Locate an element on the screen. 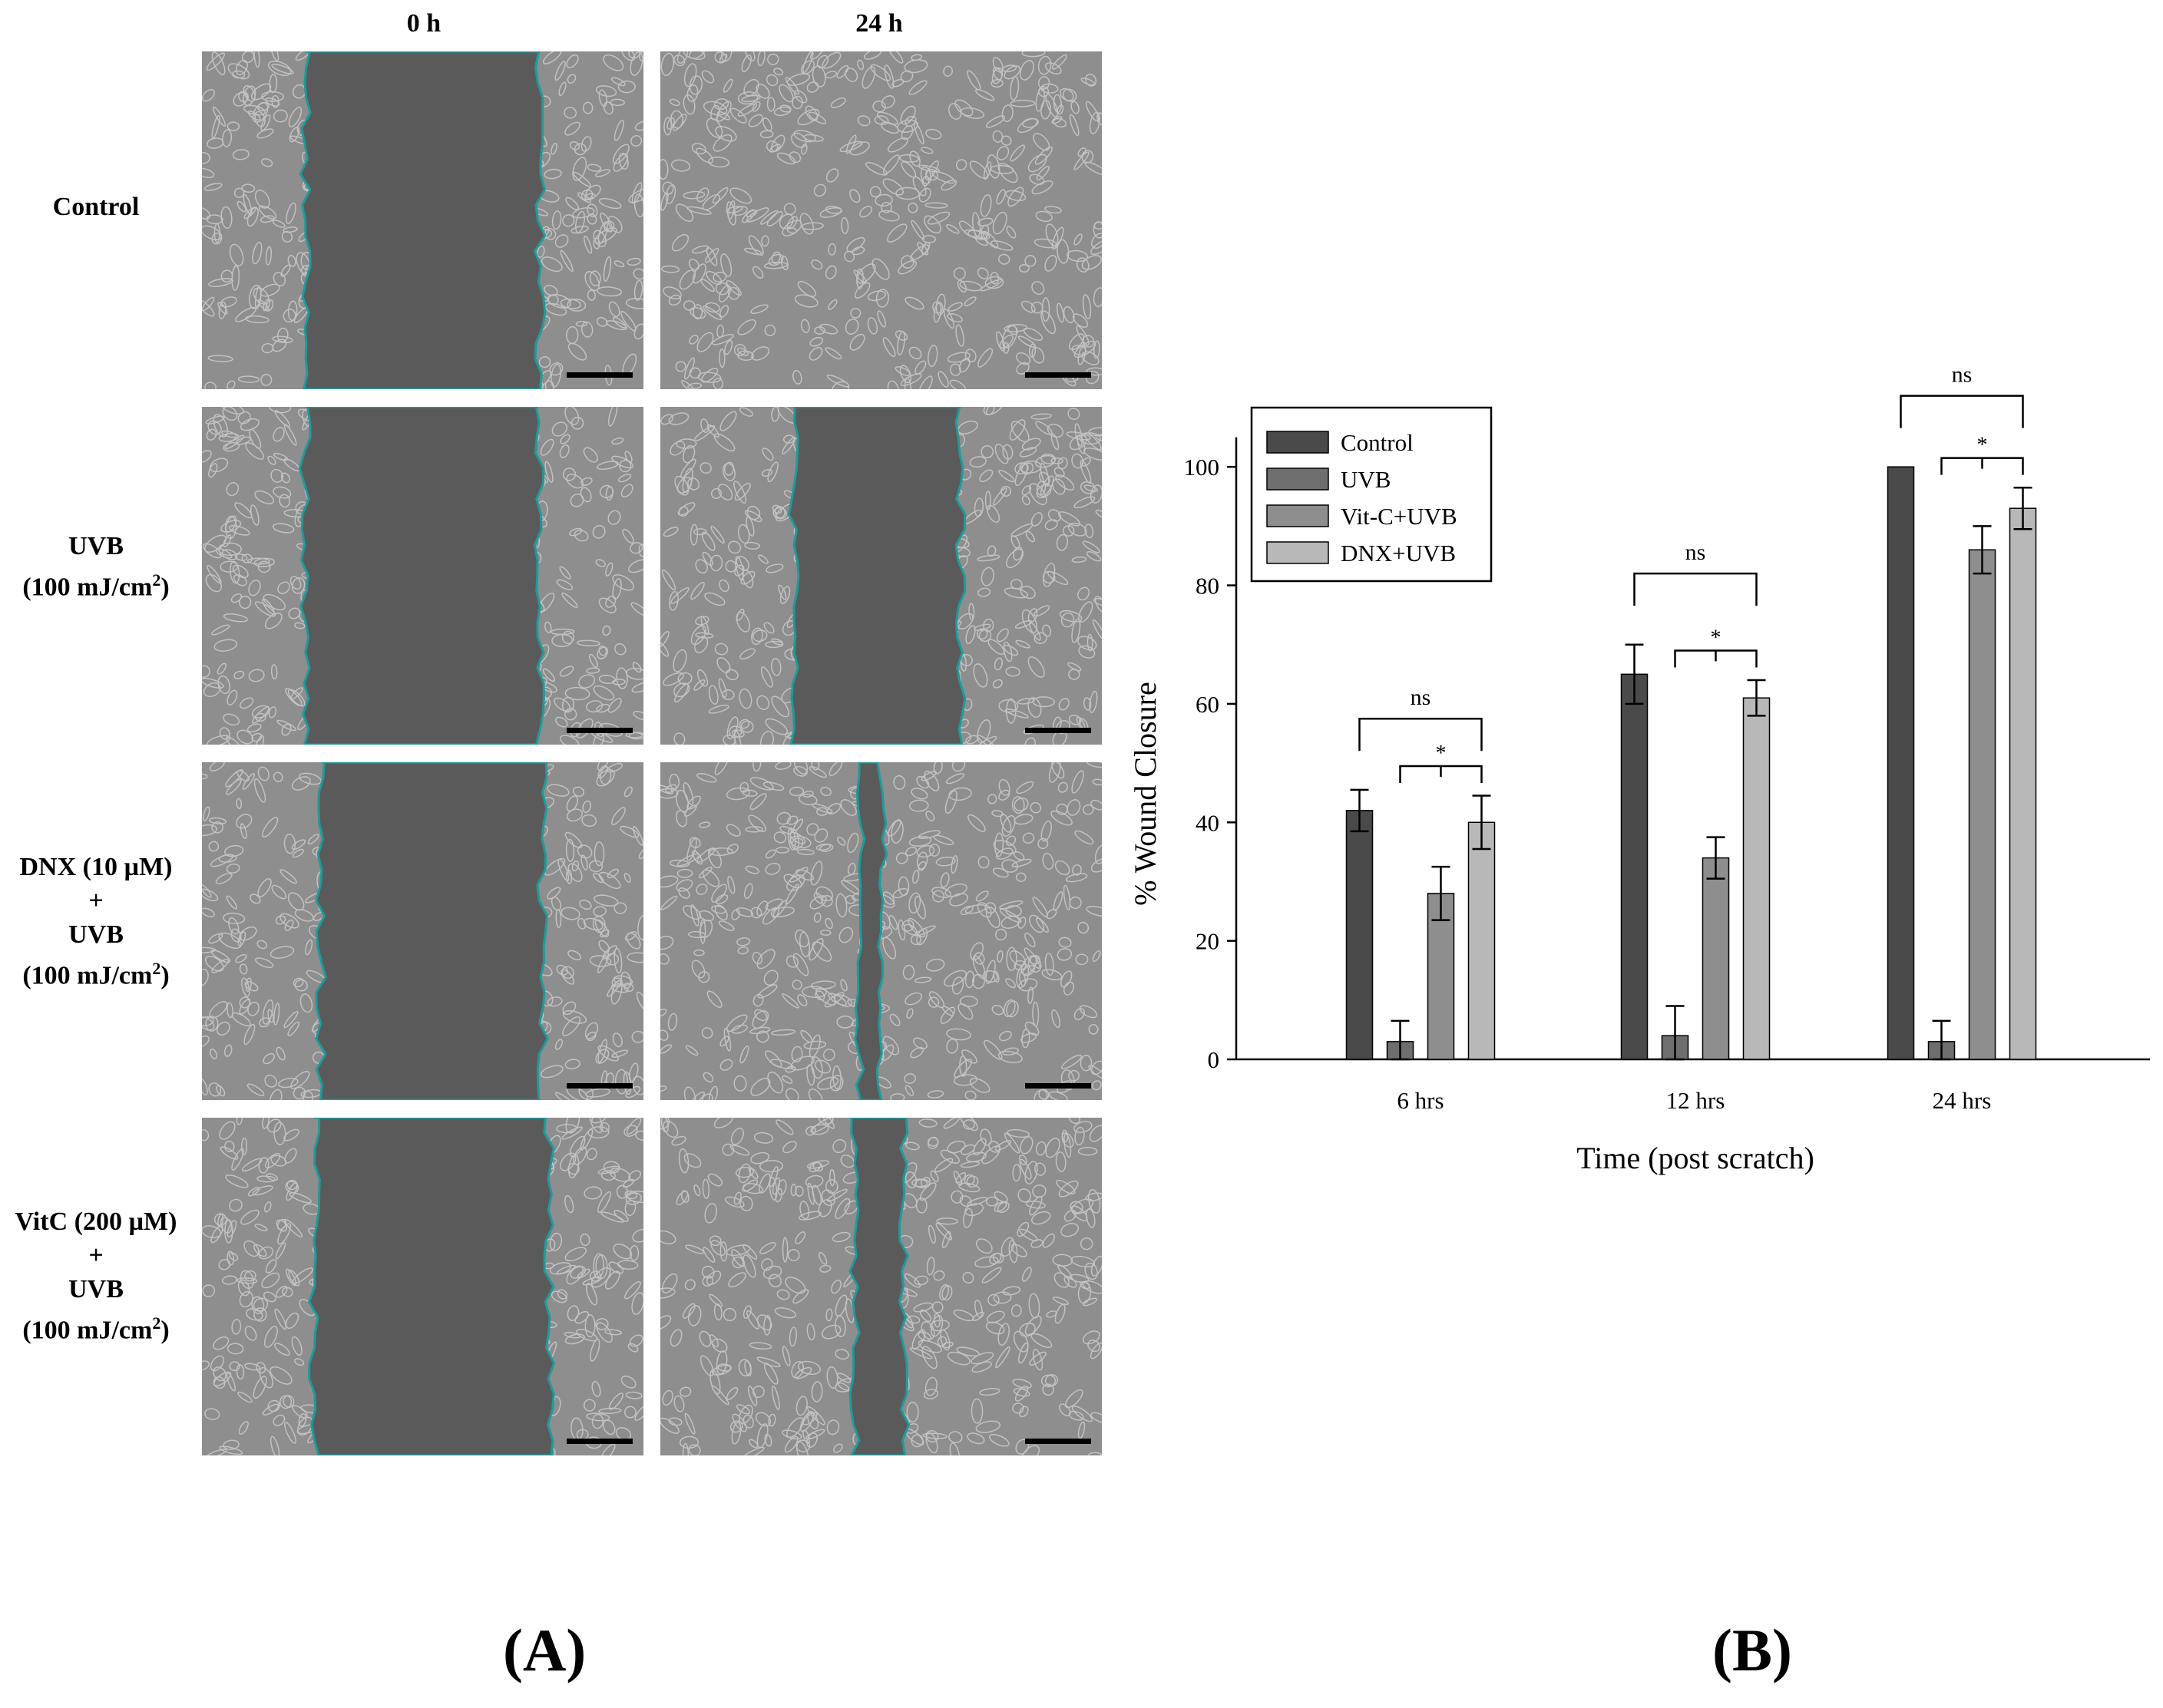 The image size is (2163, 1708). x-axis-label: Time (post scratch) is located at coordinates (1695, 1158).